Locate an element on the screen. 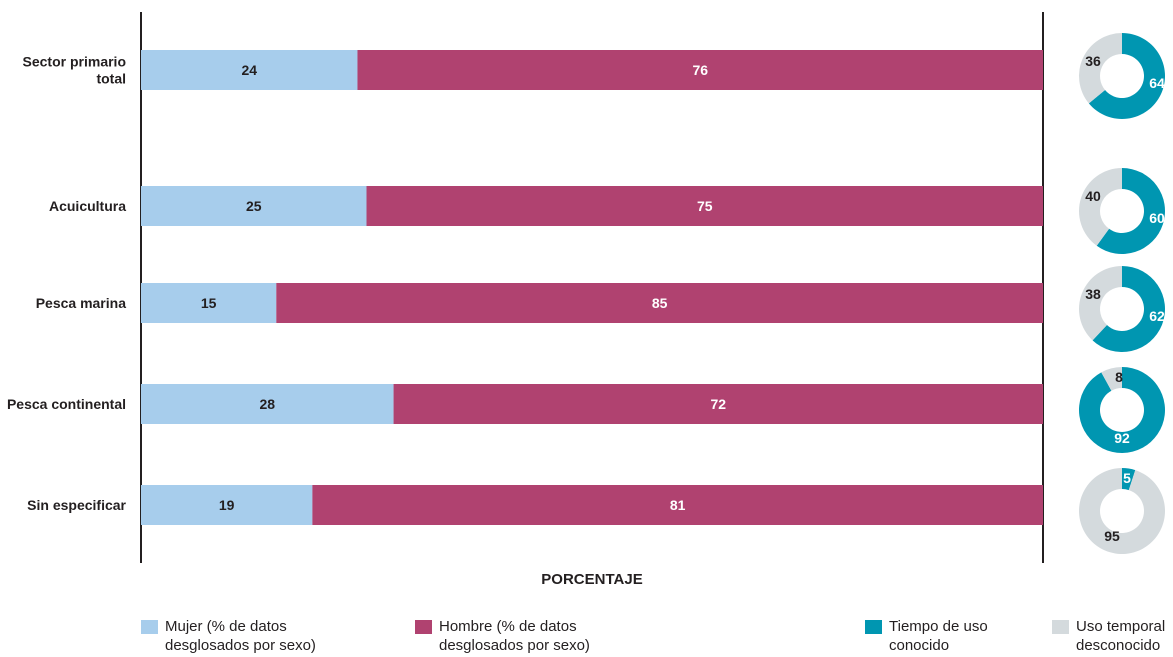  x-axis-label: PORCENTAJE is located at coordinates (591, 579).